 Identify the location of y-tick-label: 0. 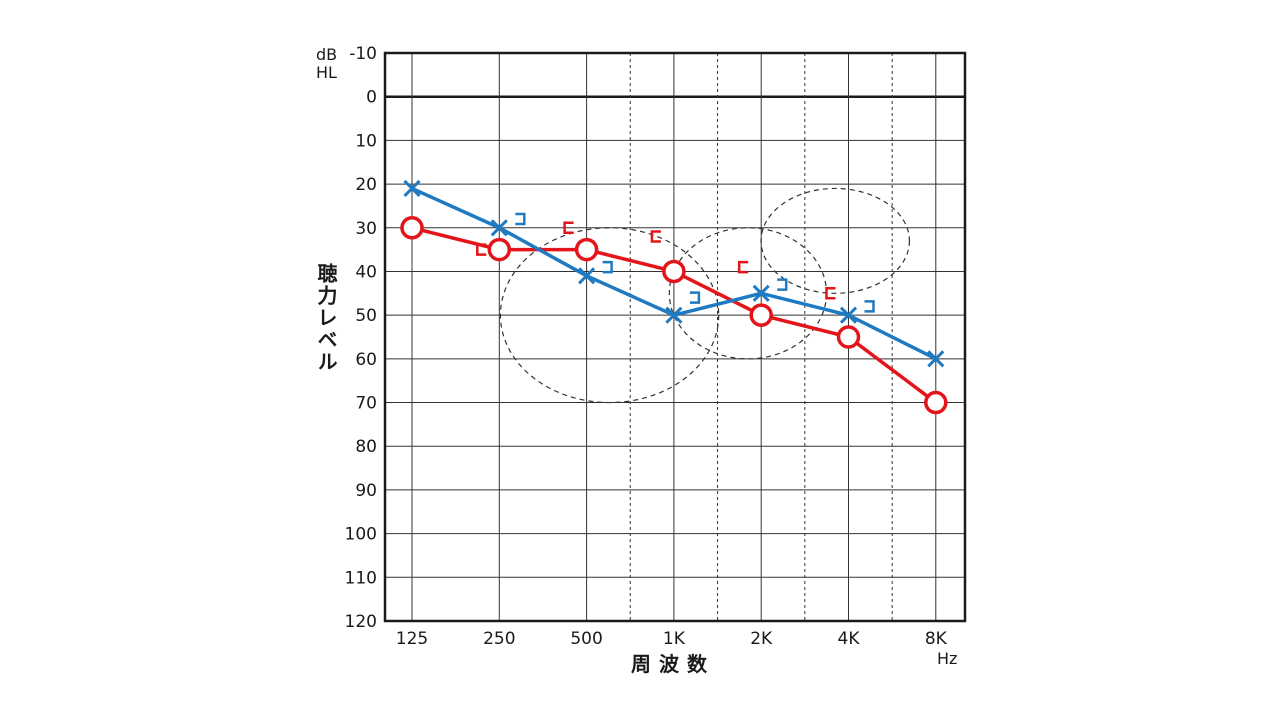
(371, 98).